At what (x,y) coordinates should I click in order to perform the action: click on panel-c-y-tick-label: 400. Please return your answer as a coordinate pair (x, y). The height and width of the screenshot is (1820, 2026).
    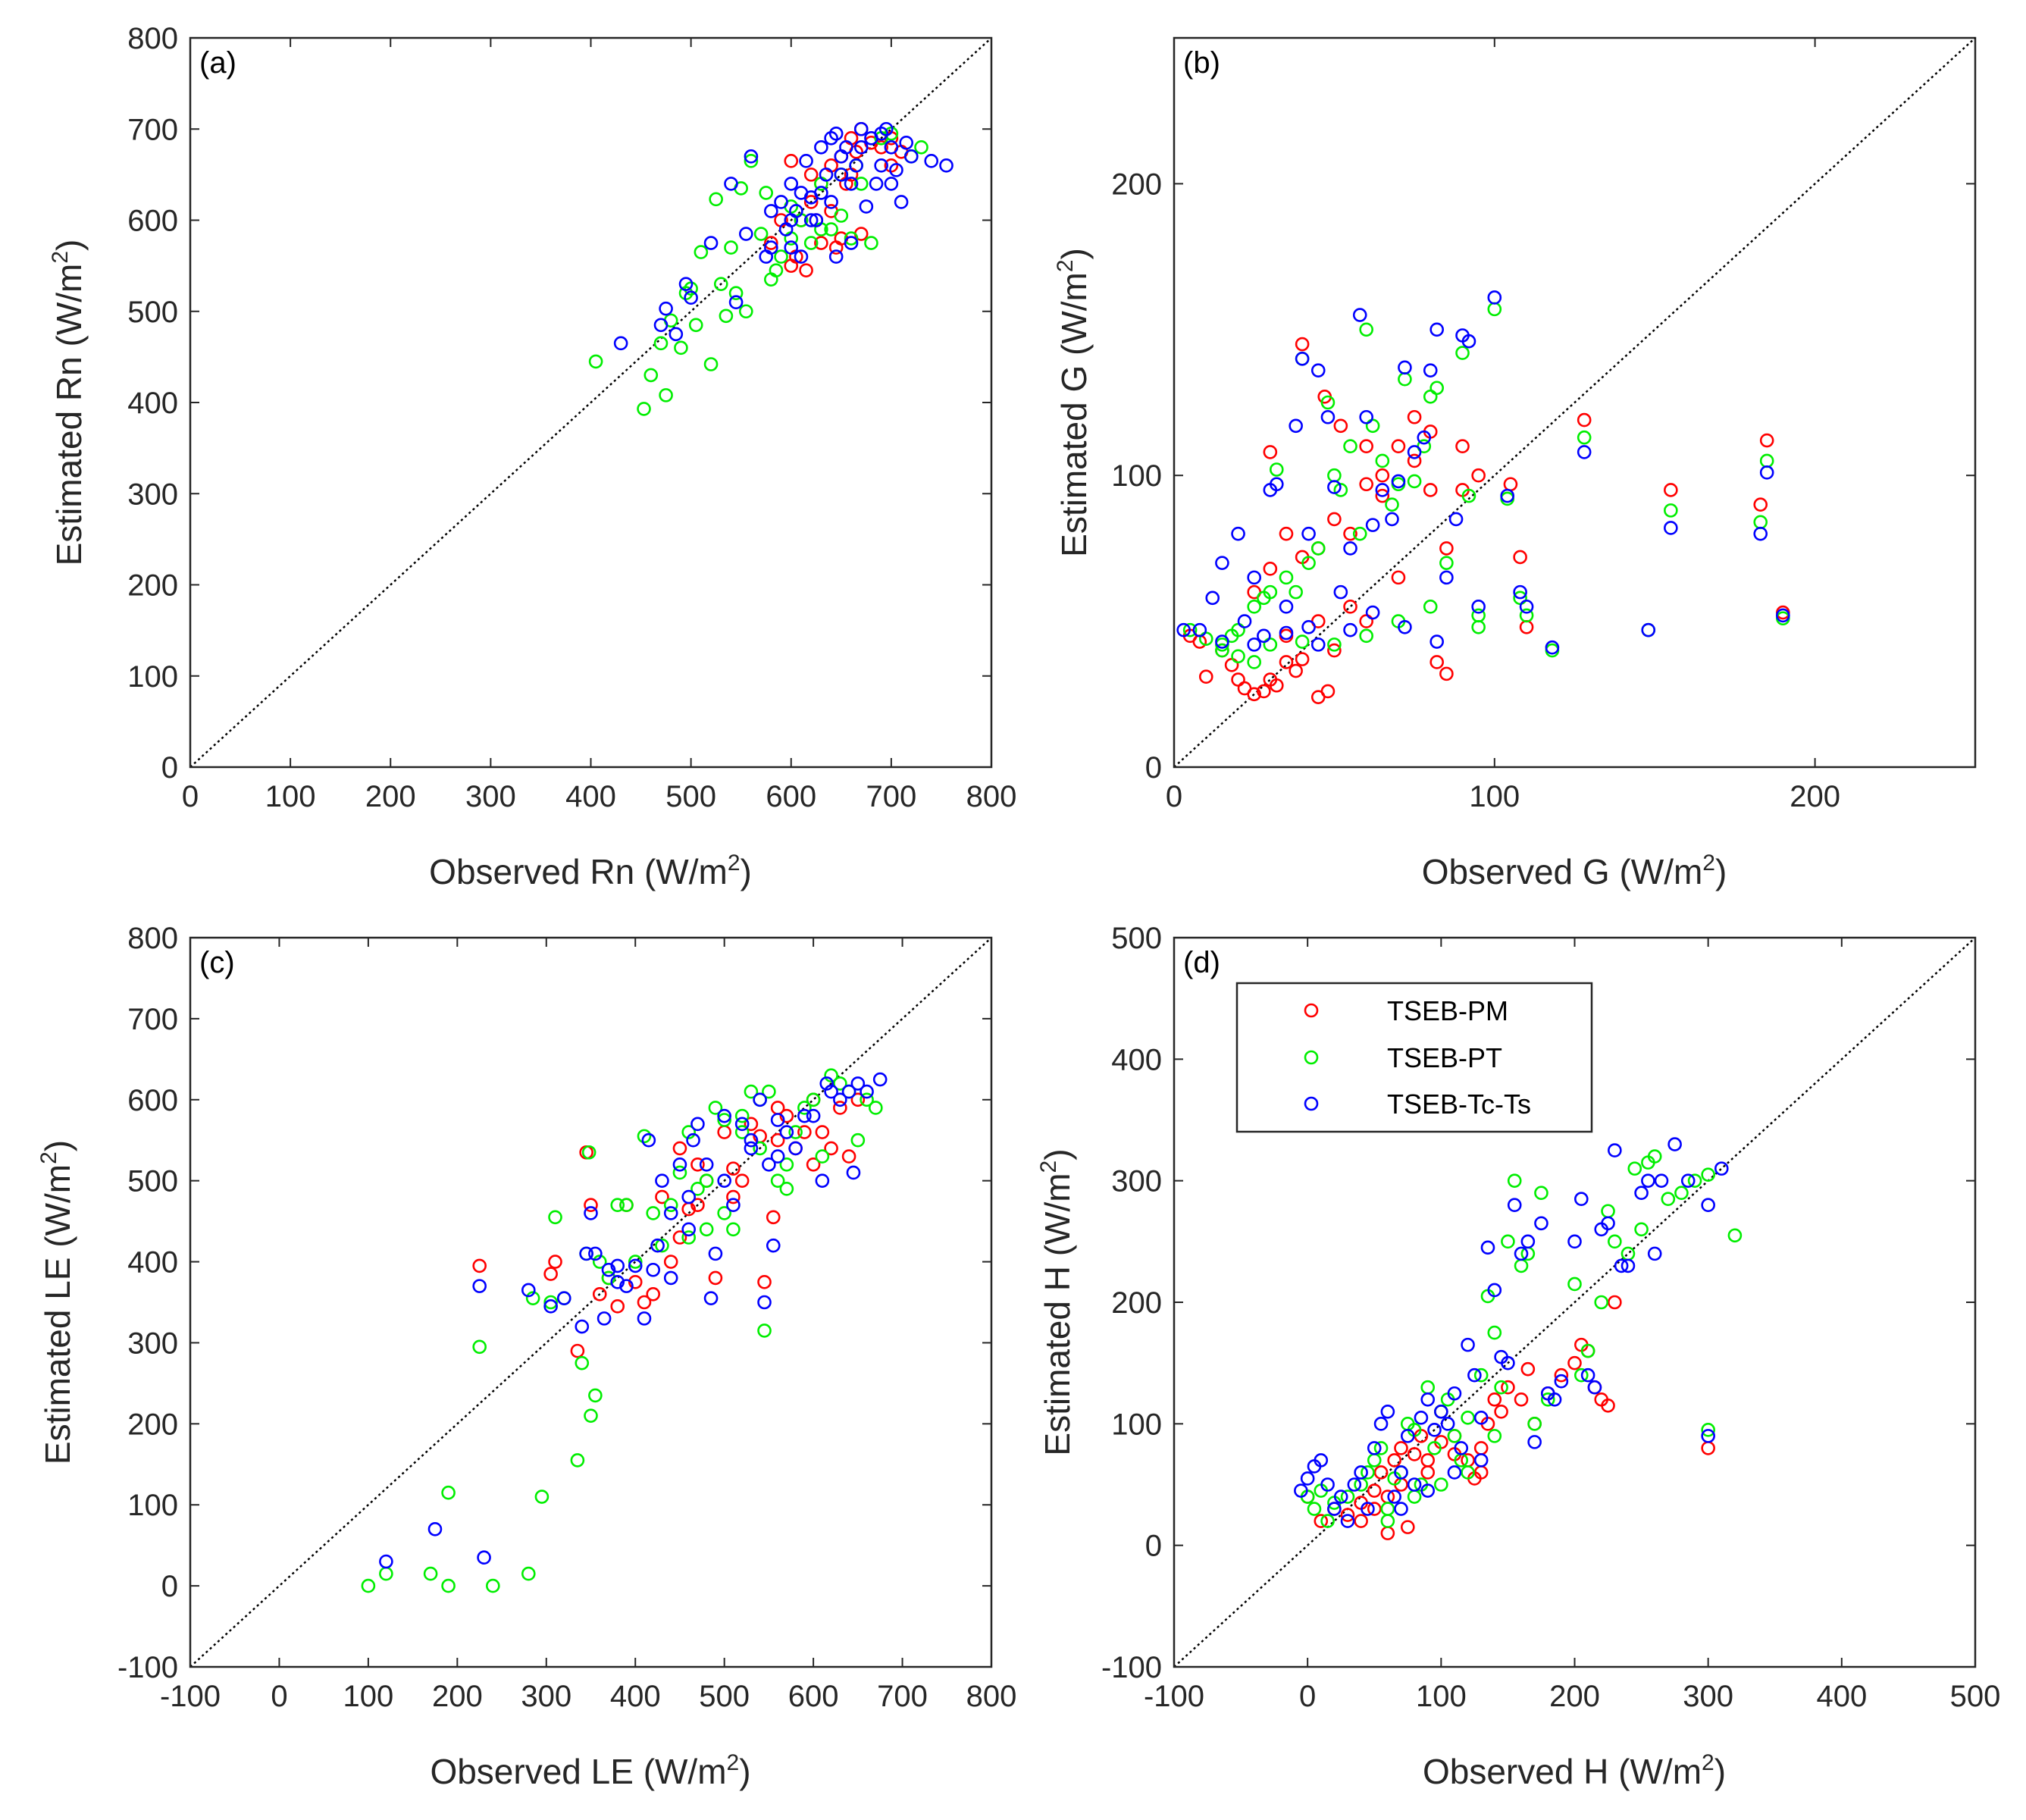
    Looking at the image, I should click on (153, 1263).